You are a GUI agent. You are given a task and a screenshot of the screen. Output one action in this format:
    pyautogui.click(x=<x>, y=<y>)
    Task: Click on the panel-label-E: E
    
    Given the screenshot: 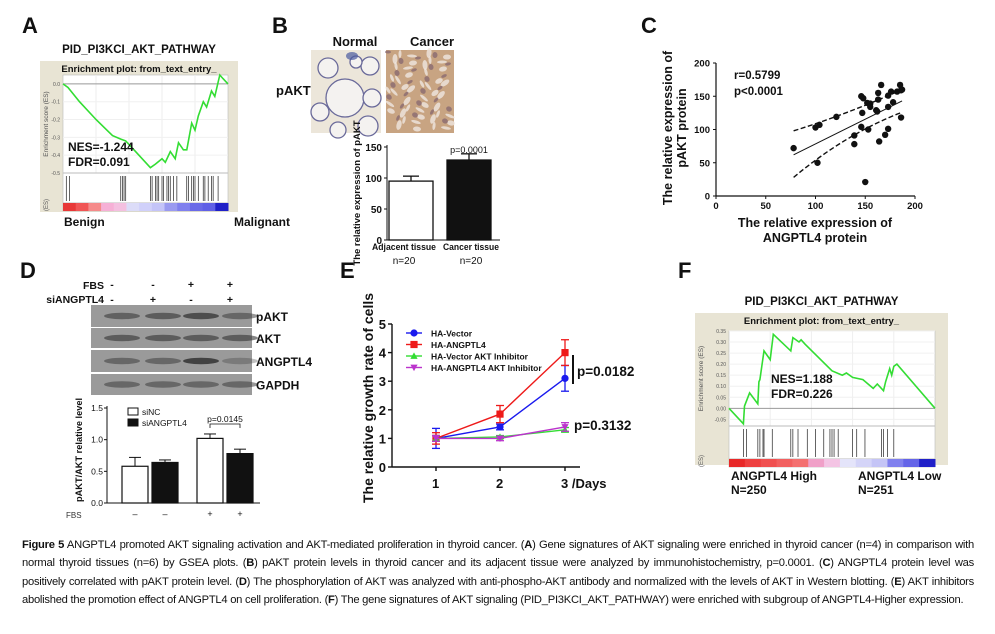 What is the action you would take?
    pyautogui.click(x=347, y=270)
    